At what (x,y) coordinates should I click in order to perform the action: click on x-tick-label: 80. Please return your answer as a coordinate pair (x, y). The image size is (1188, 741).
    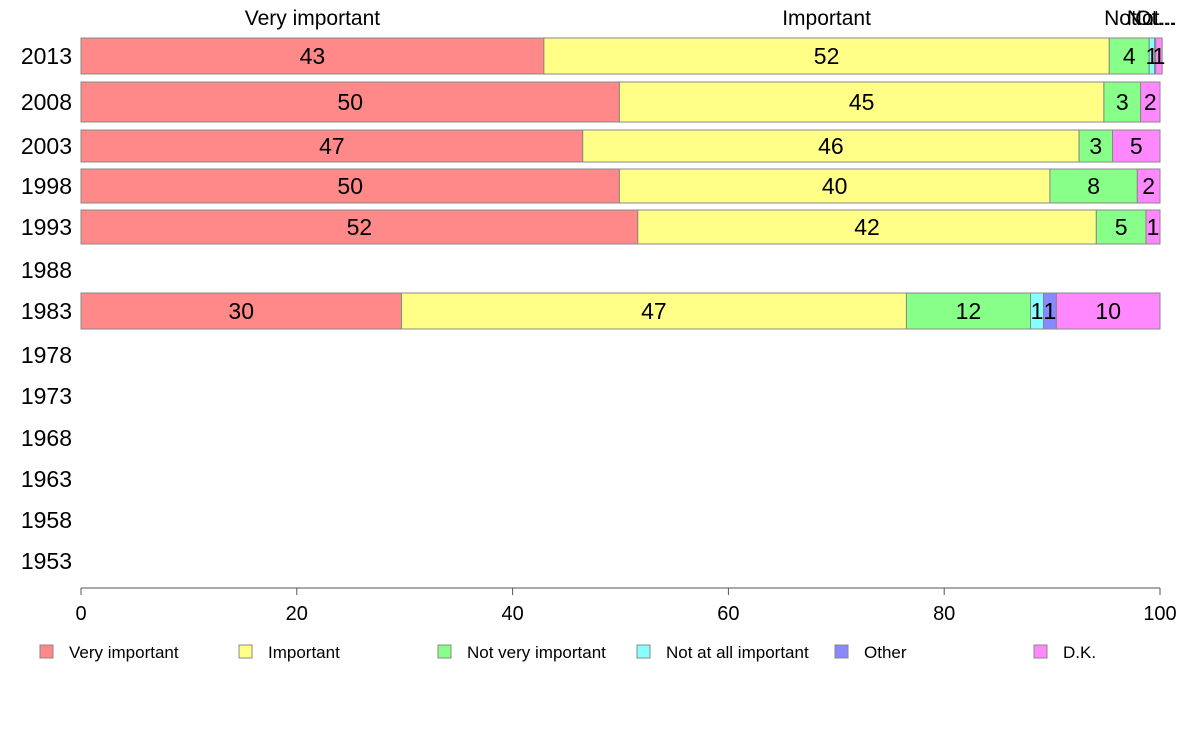
    Looking at the image, I should click on (944, 614).